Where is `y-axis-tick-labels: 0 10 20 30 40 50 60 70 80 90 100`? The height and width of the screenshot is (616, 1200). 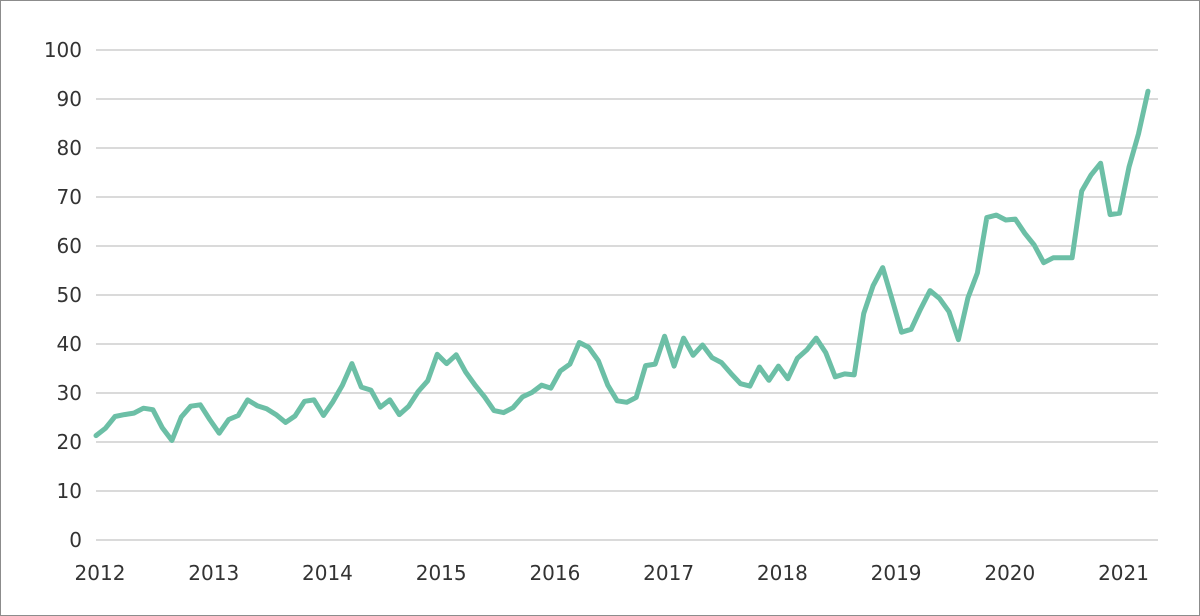
y-axis-tick-labels: 0 10 20 30 40 50 60 70 80 90 100 is located at coordinates (63, 295).